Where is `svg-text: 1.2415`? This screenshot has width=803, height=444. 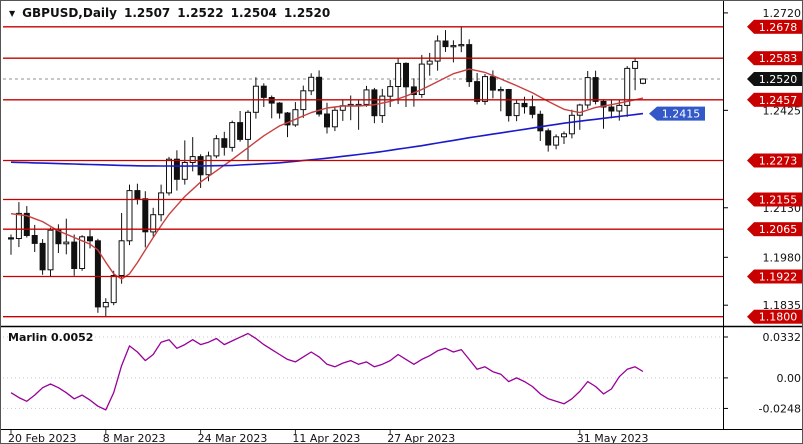 svg-text: 1.2415 is located at coordinates (681, 114).